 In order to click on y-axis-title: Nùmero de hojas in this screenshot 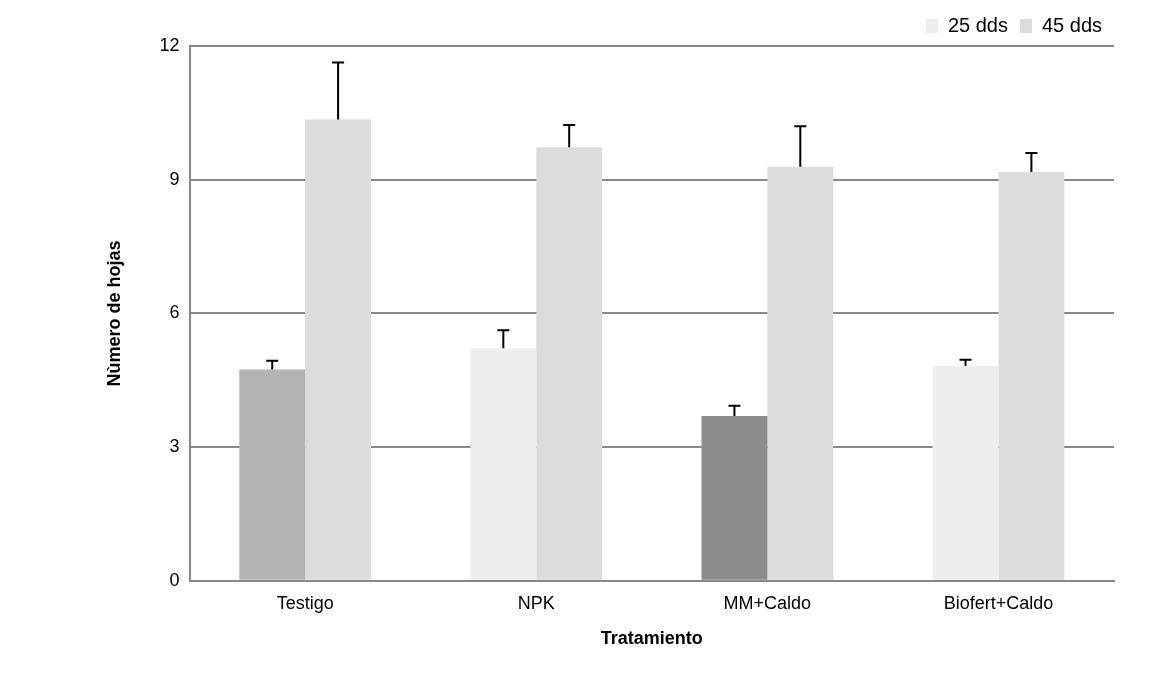, I will do `click(113, 313)`.